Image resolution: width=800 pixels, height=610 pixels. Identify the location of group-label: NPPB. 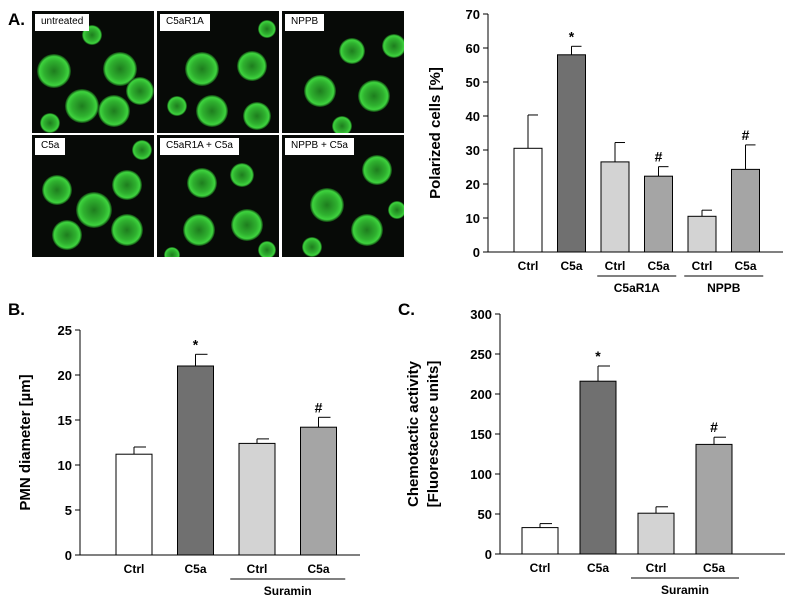
(724, 288).